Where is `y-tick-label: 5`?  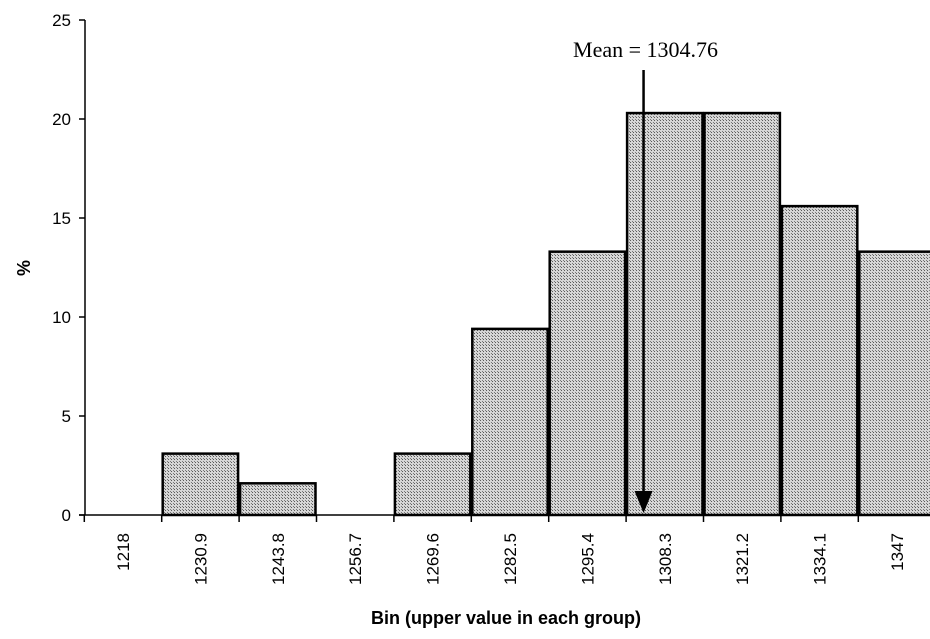 y-tick-label: 5 is located at coordinates (66, 416).